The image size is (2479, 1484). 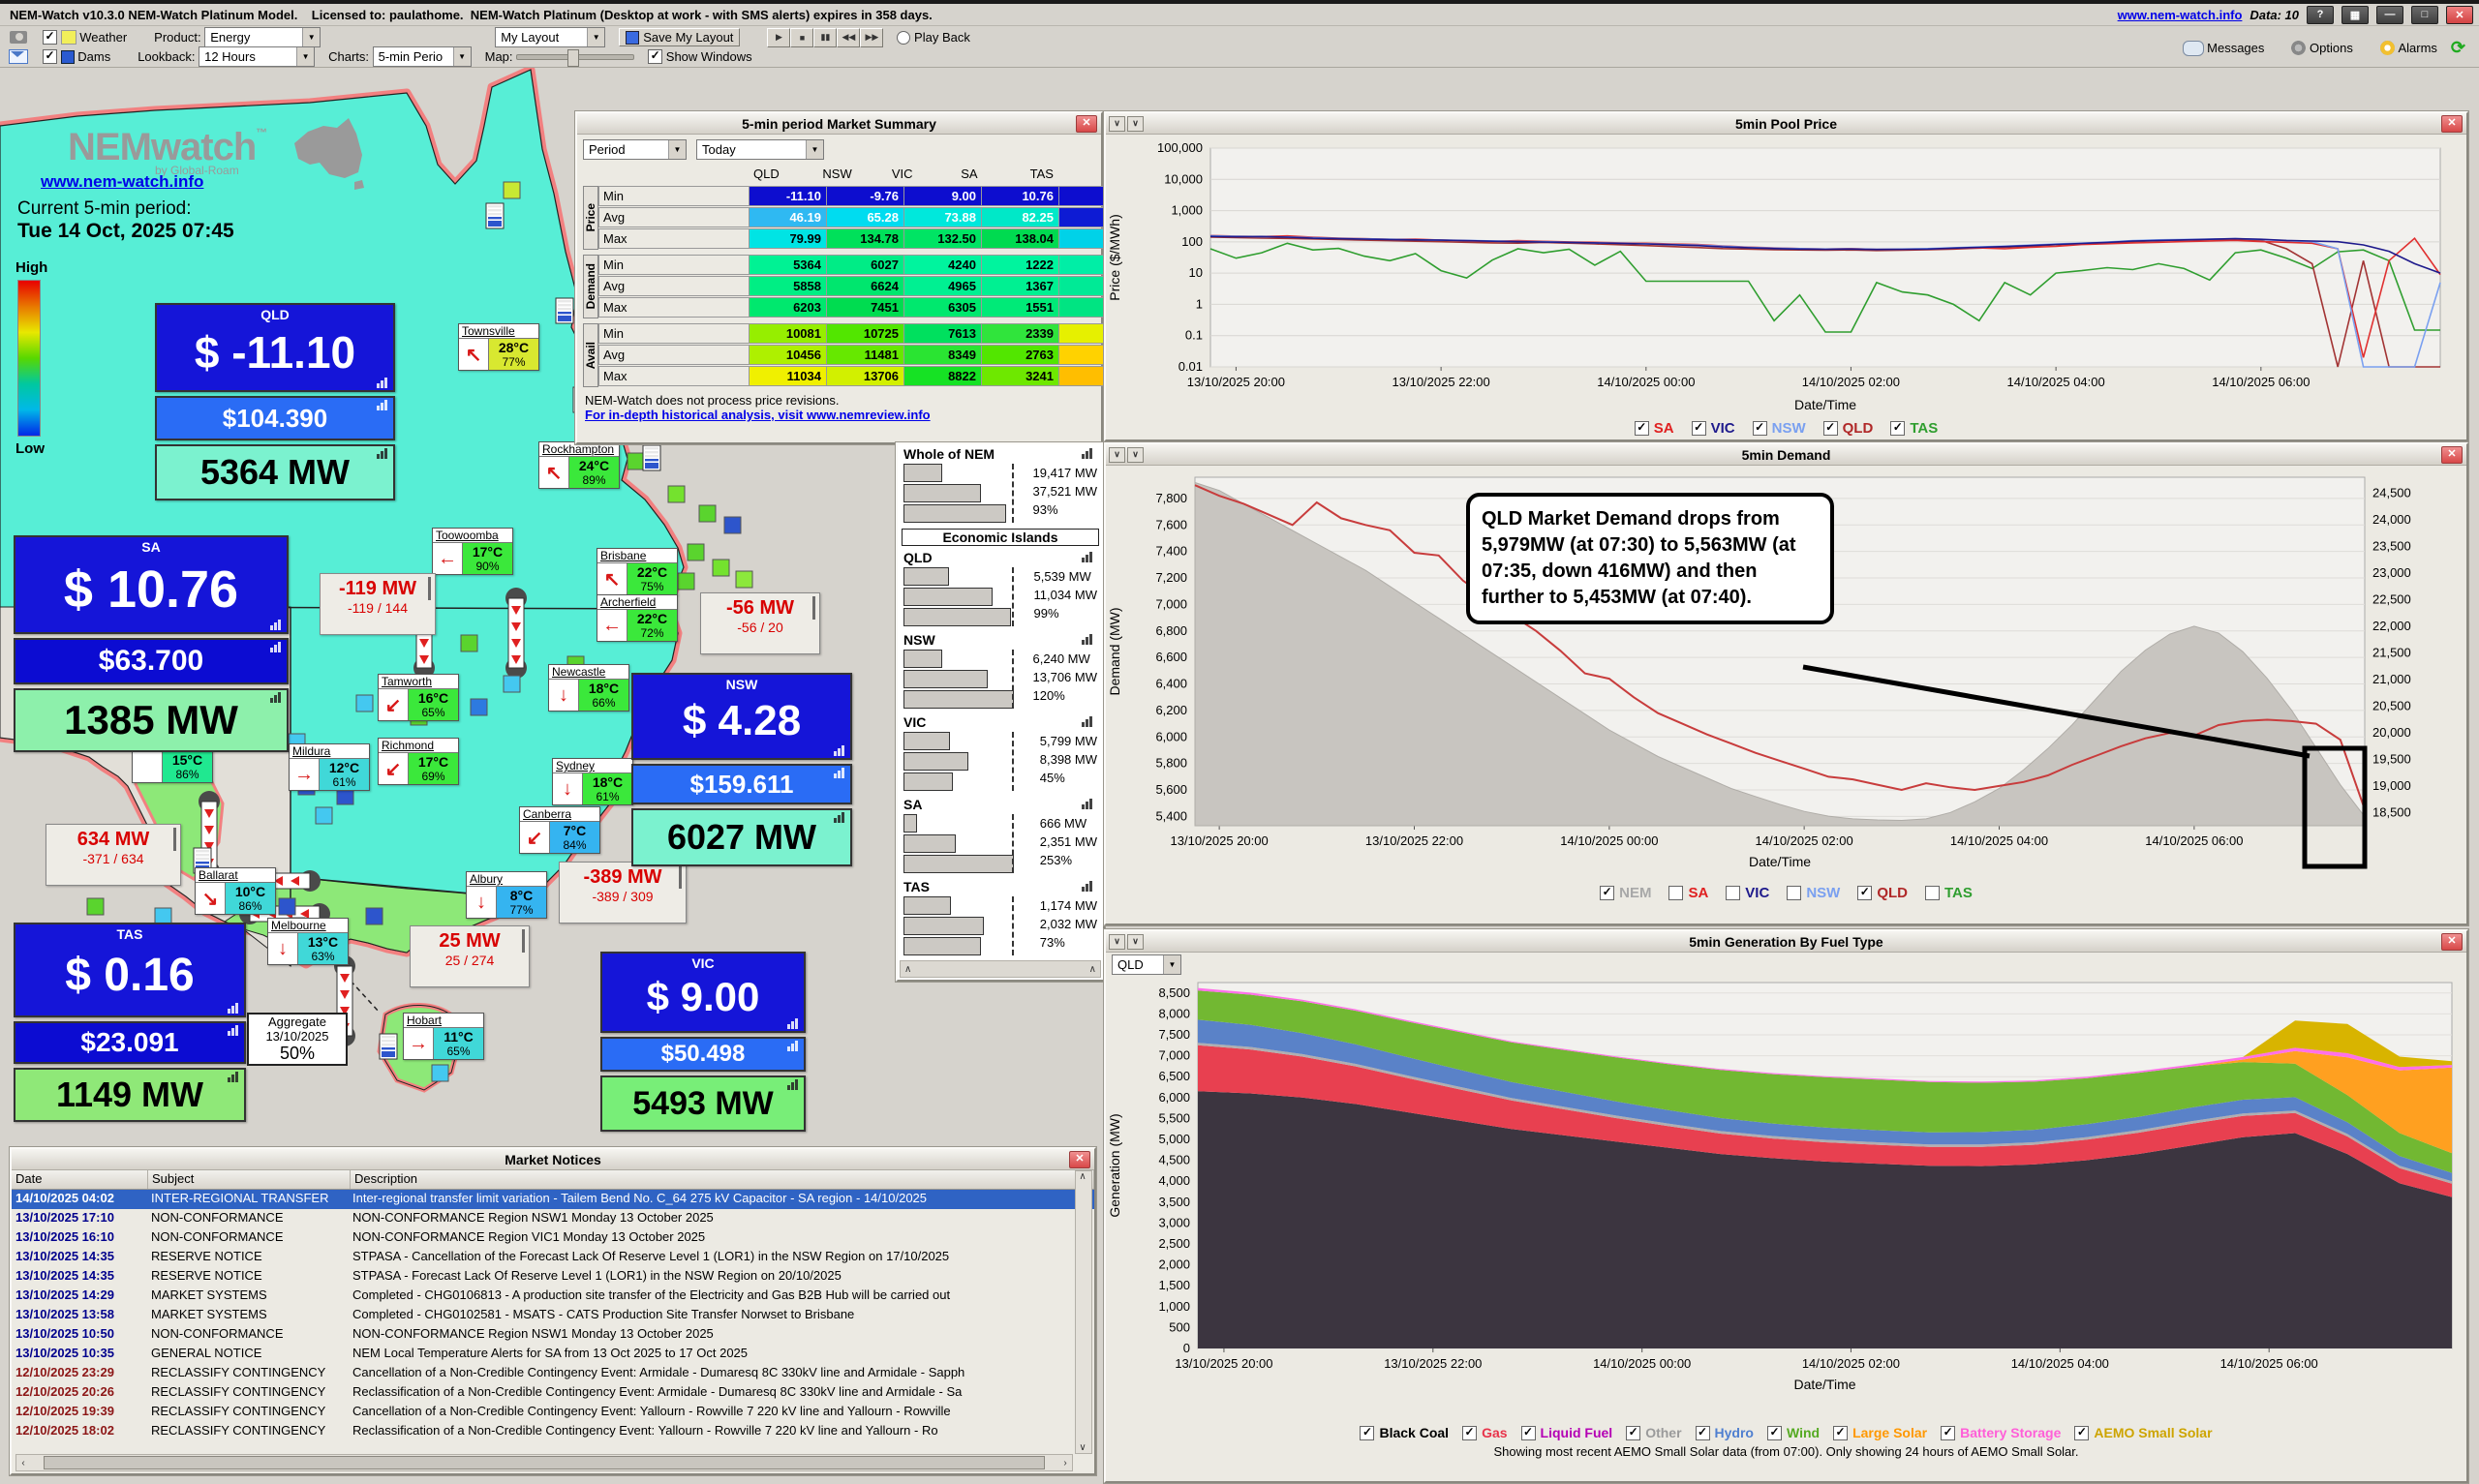 I want to click on stop-button: ■, so click(x=802, y=37).